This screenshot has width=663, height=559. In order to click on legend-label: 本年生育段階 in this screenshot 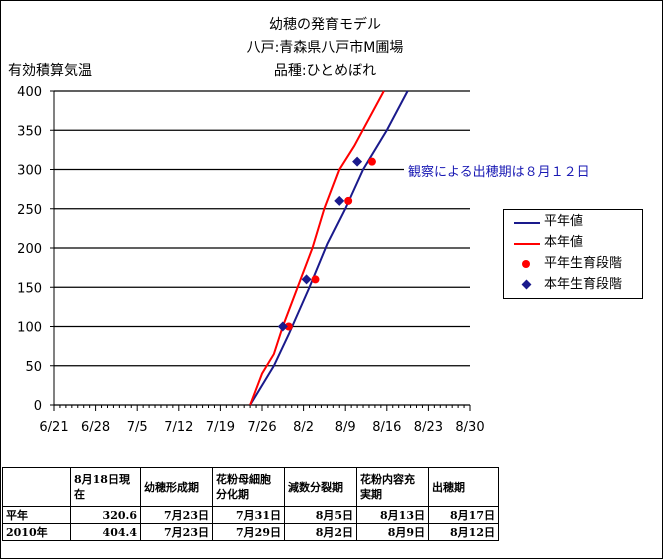, I will do `click(583, 284)`.